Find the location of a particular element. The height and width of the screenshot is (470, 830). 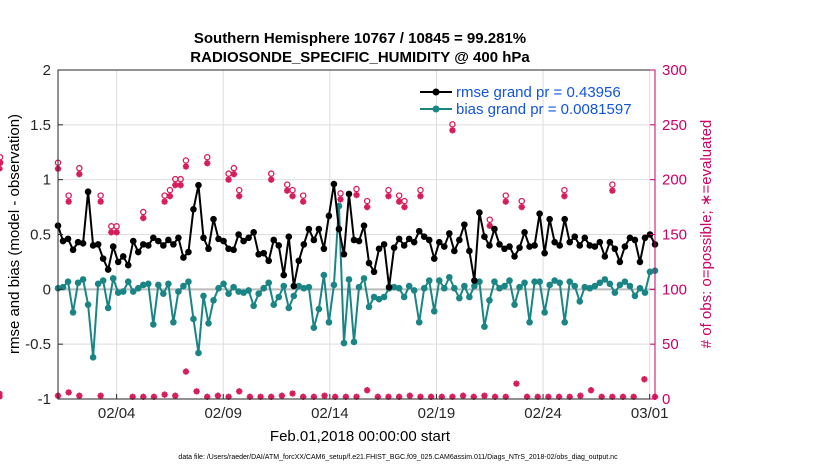

y-left-axis-label: rmse and bias (model - observation) is located at coordinates (14, 234).